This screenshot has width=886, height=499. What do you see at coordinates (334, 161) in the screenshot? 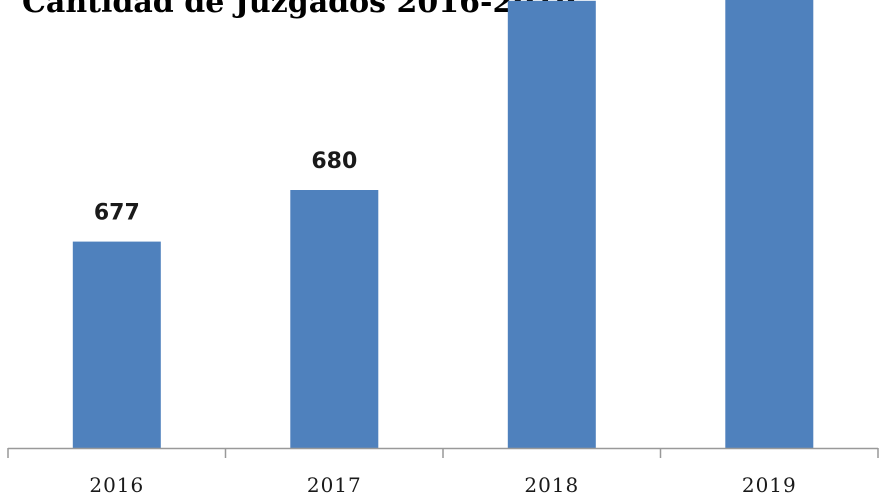
I see `data-label-2017: 680` at bounding box center [334, 161].